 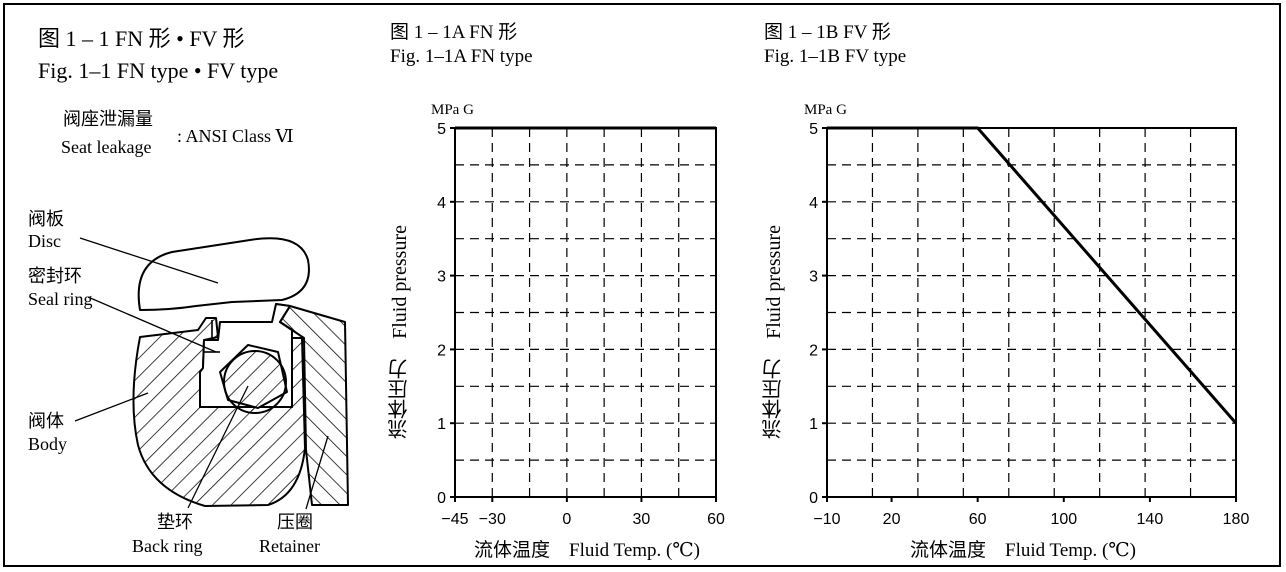 I want to click on seal-ring-leader-line, so click(x=152, y=324).